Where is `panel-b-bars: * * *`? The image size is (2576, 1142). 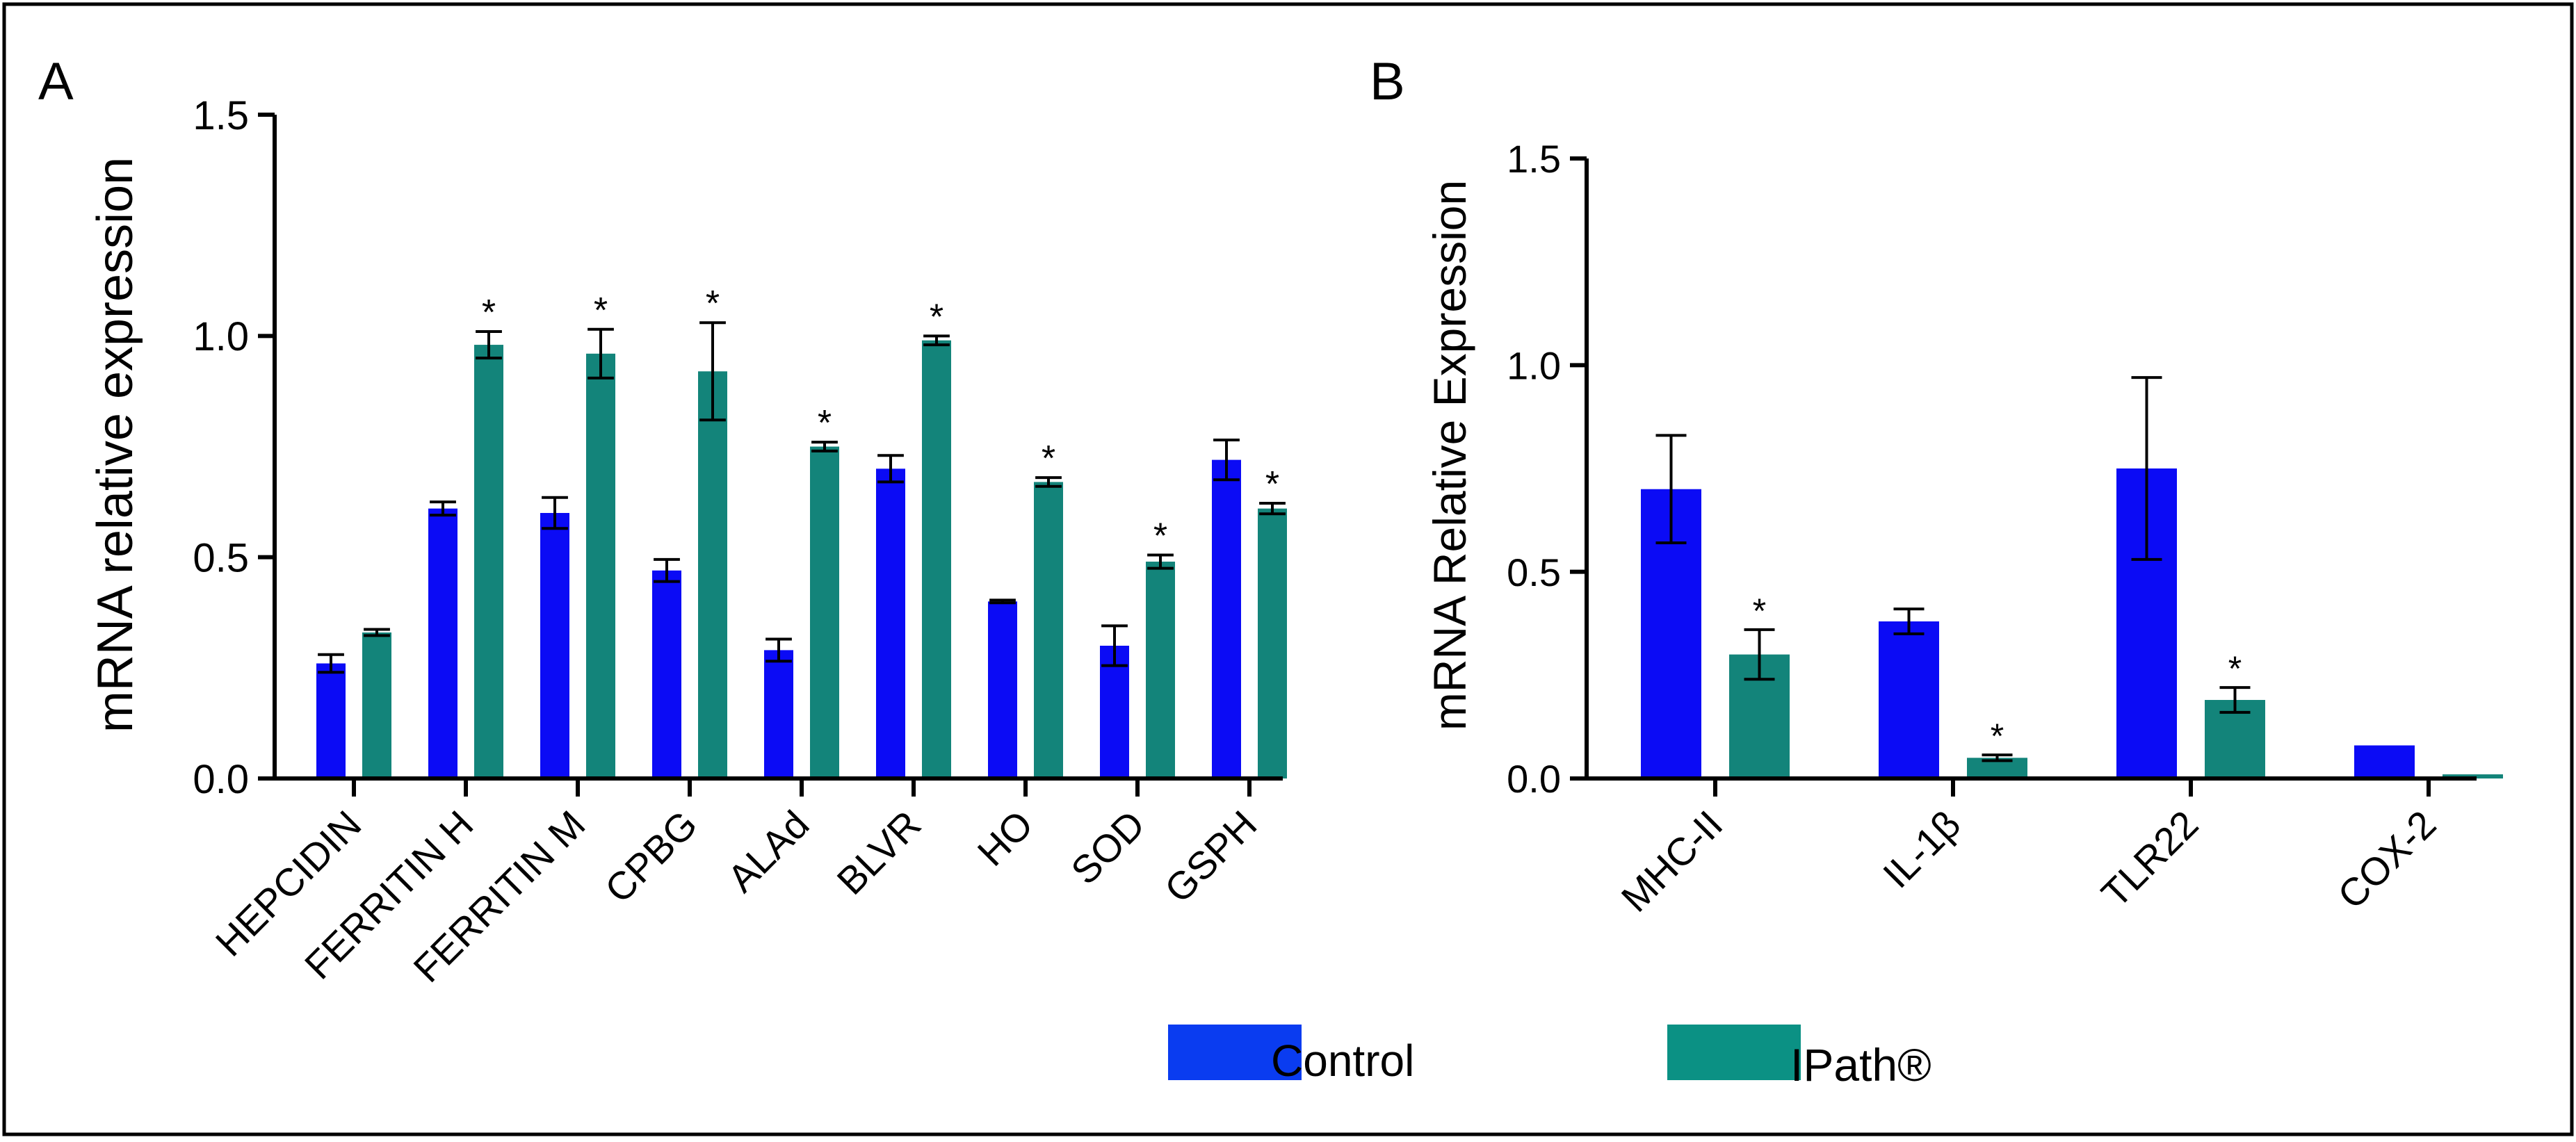
panel-b-bars: * * * is located at coordinates (2072, 577).